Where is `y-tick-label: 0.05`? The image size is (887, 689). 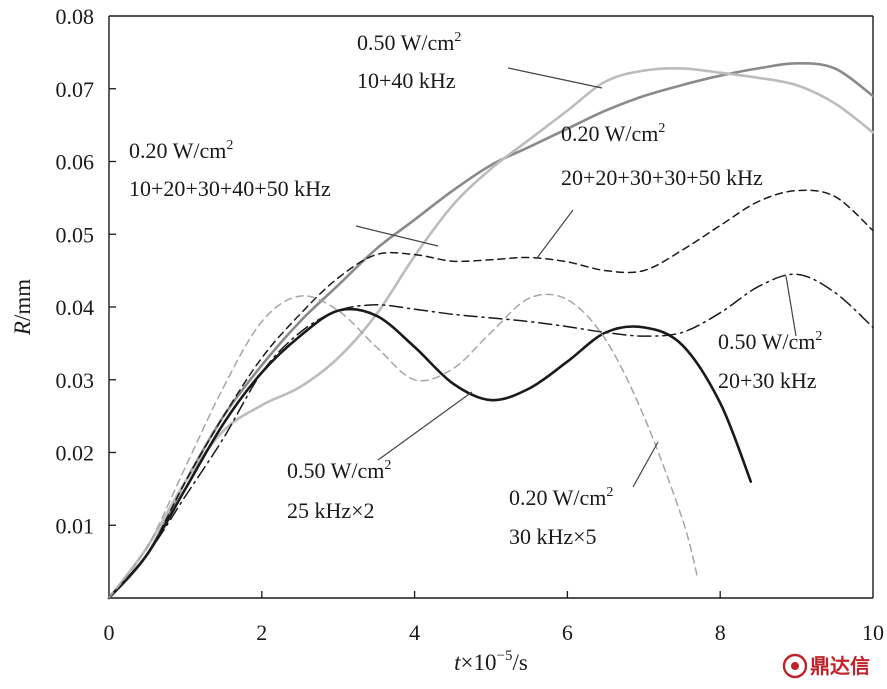 y-tick-label: 0.05 is located at coordinates (75, 234).